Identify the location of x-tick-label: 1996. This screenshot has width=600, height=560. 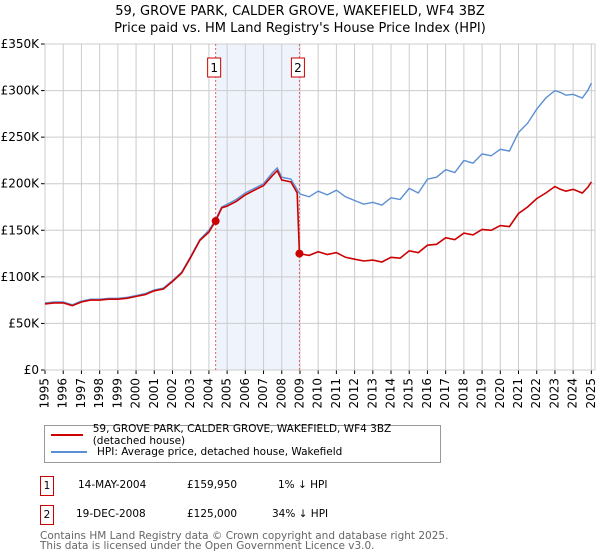
(63, 393).